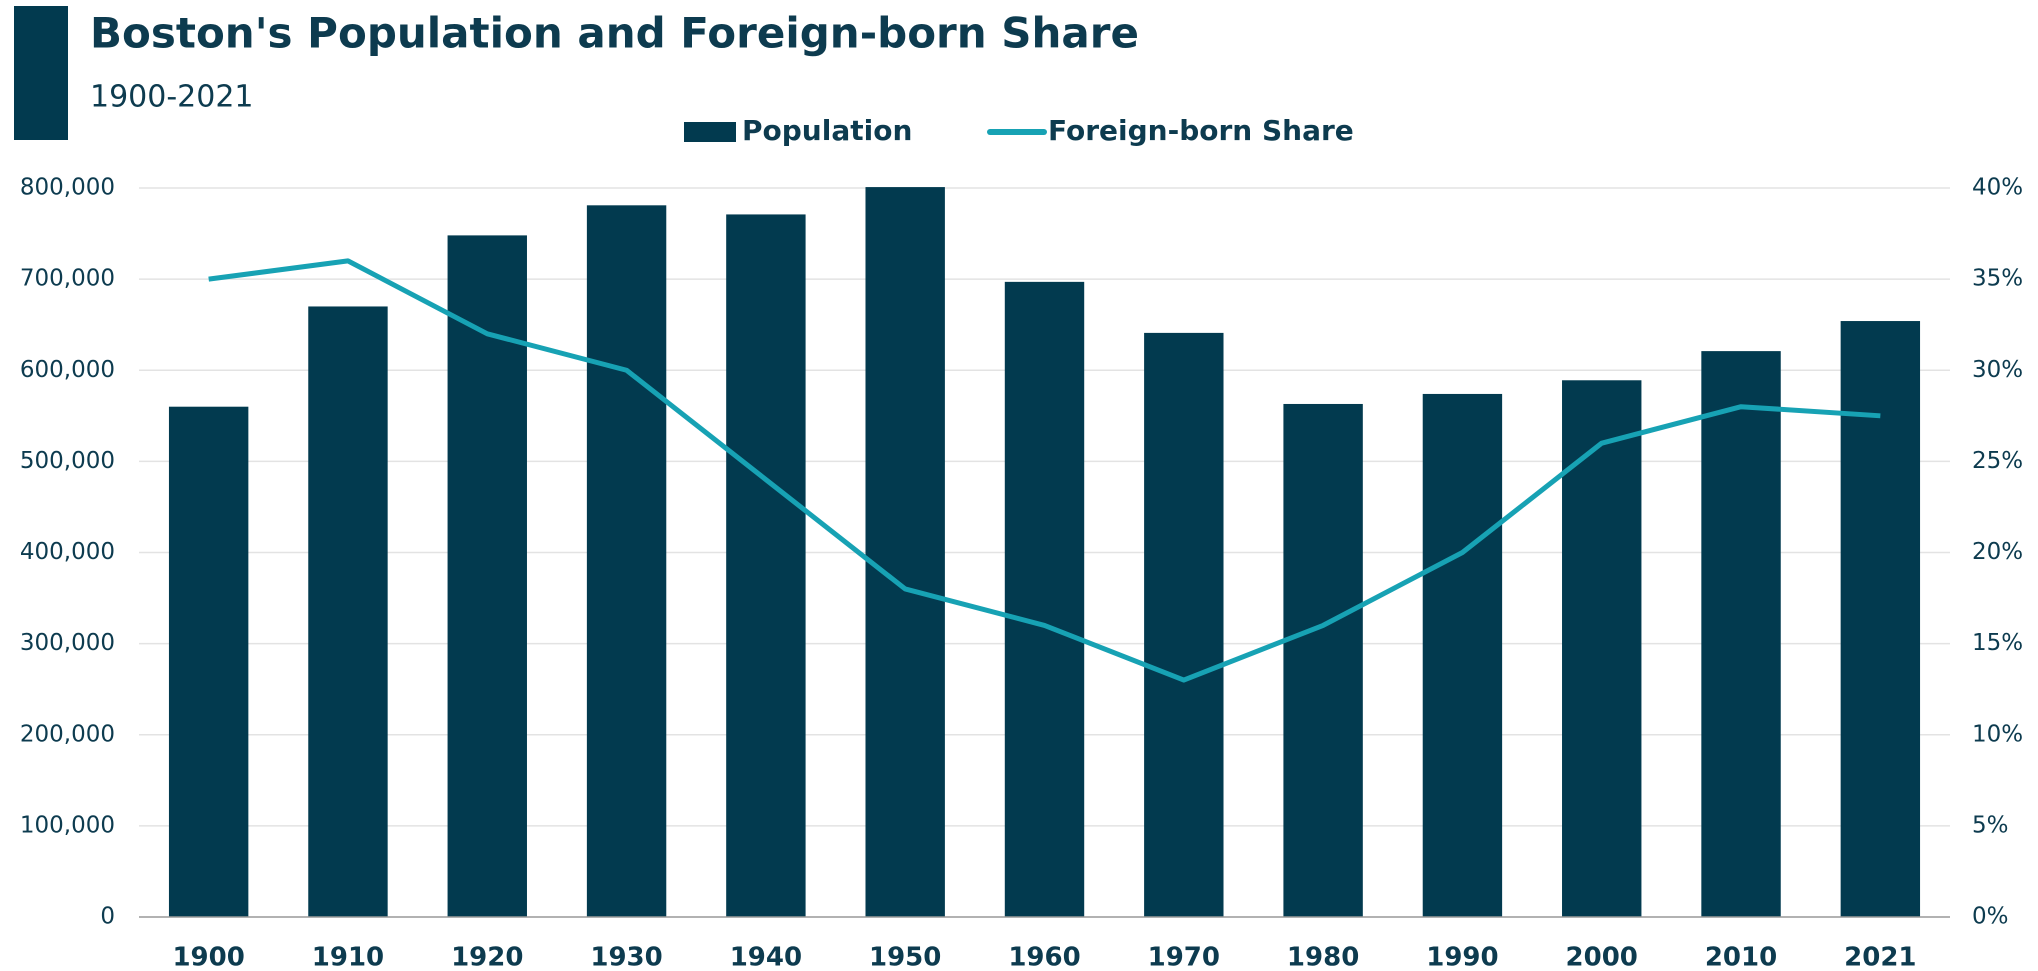  I want to click on title-accent, so click(41, 73).